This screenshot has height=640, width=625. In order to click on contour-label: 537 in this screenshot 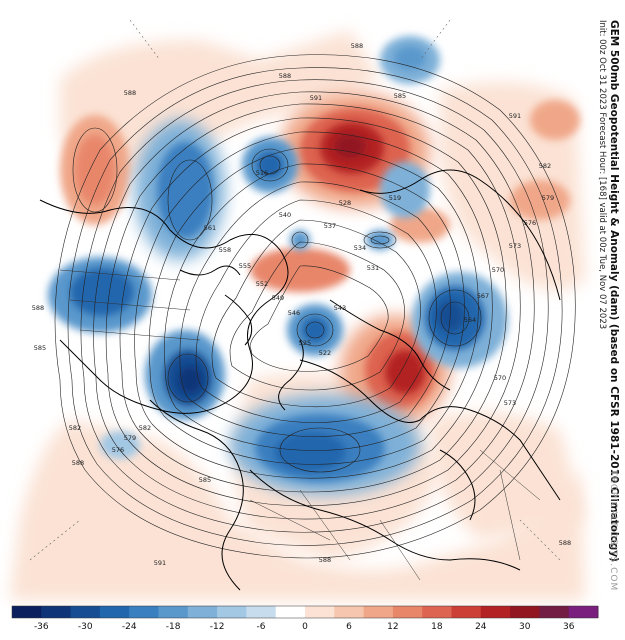, I will do `click(330, 226)`.